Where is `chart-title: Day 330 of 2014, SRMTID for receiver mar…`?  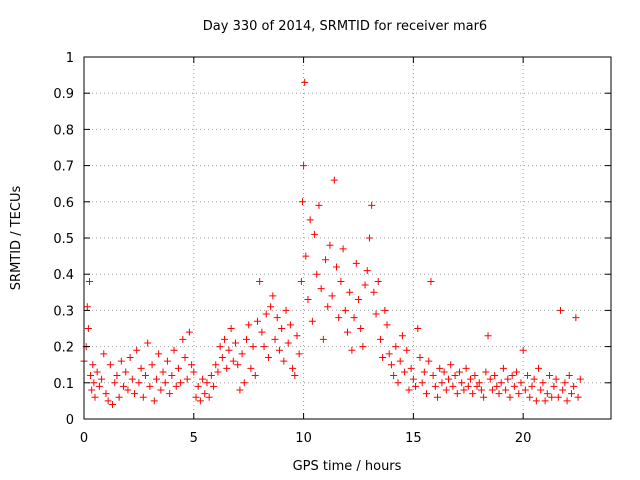 chart-title: Day 330 of 2014, SRMTID for receiver mar… is located at coordinates (345, 26).